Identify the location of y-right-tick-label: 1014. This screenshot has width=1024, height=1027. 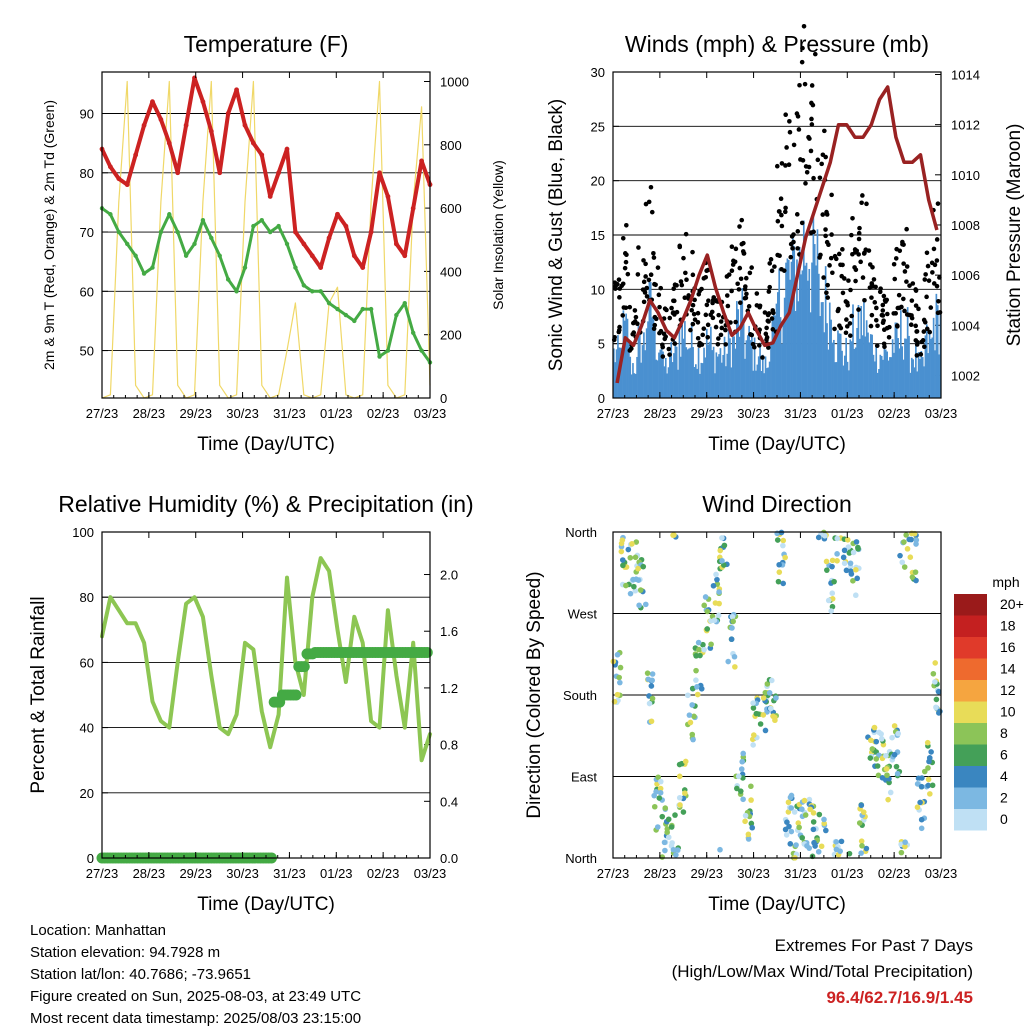
(965, 75).